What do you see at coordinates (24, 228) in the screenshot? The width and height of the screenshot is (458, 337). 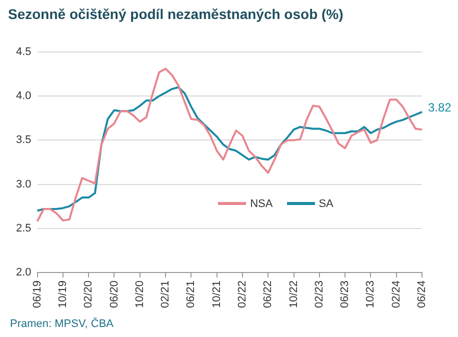 I see `y-tick-label: 2.5` at bounding box center [24, 228].